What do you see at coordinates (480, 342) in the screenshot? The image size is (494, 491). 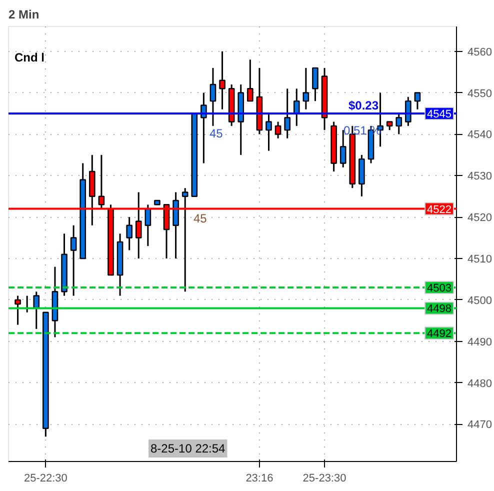 I see `y-tick-label: 4490` at bounding box center [480, 342].